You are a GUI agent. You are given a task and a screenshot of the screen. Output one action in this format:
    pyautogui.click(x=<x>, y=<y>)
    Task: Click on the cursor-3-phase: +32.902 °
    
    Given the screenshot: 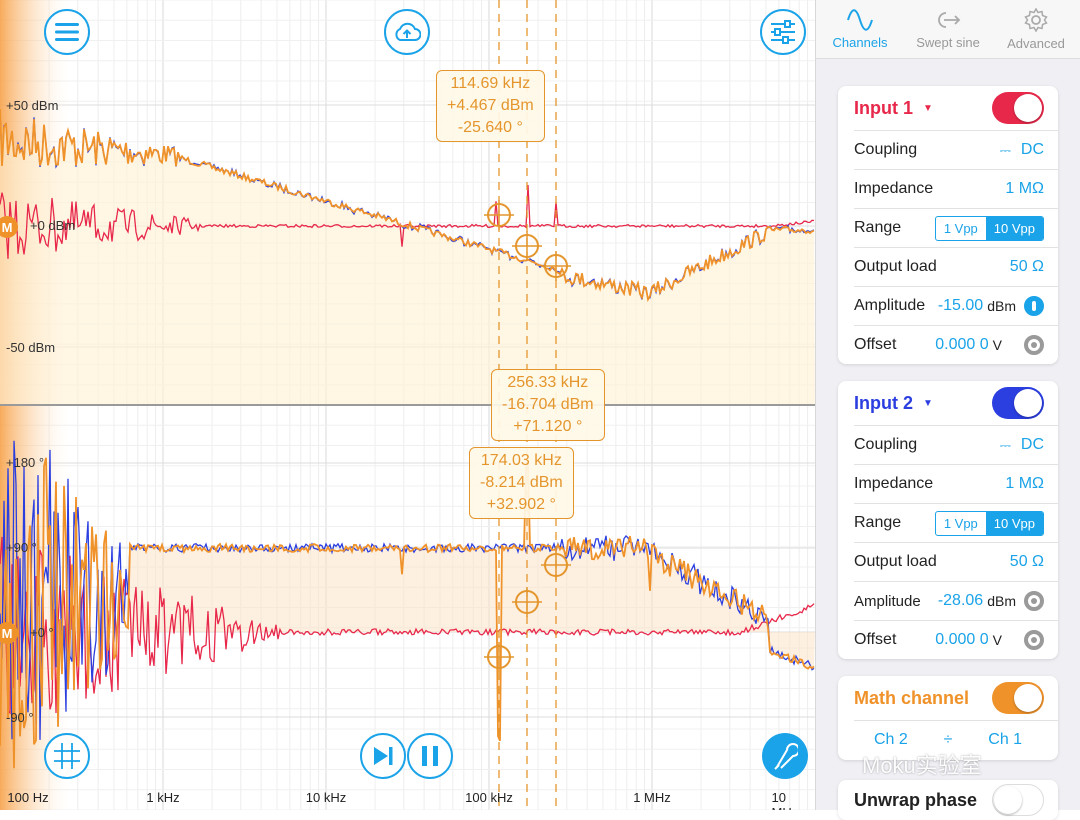 What is the action you would take?
    pyautogui.click(x=521, y=504)
    